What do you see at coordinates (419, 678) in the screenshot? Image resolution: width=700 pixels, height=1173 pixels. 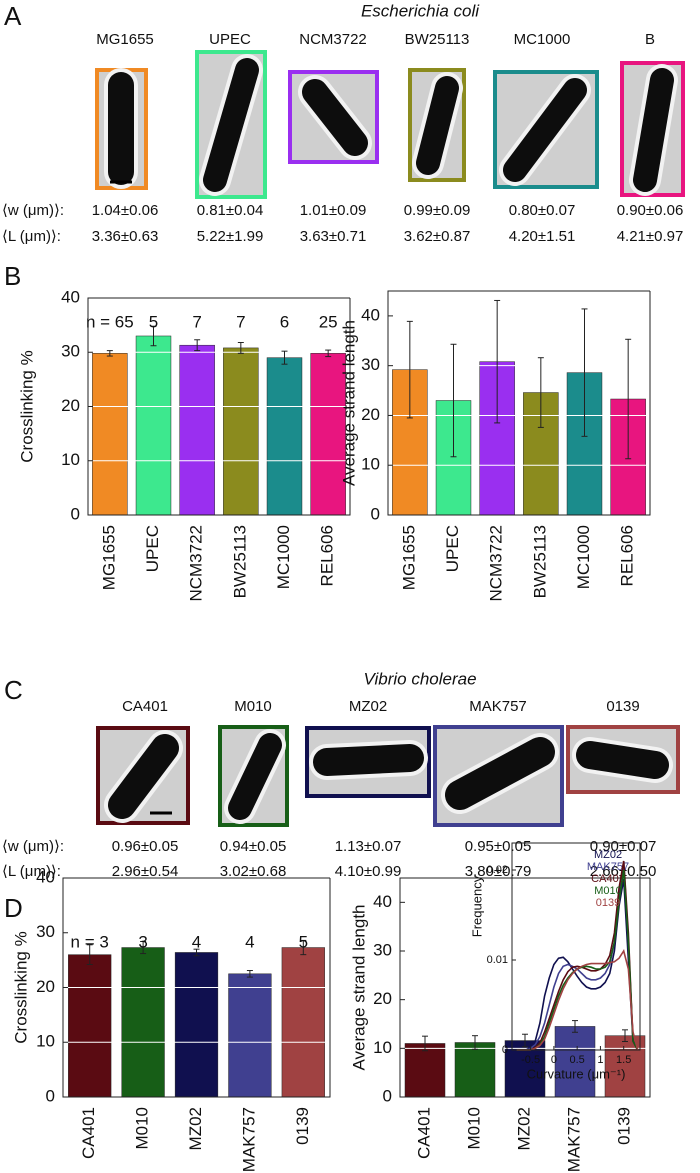 I see `panel-title: Vibrio cholerae` at bounding box center [419, 678].